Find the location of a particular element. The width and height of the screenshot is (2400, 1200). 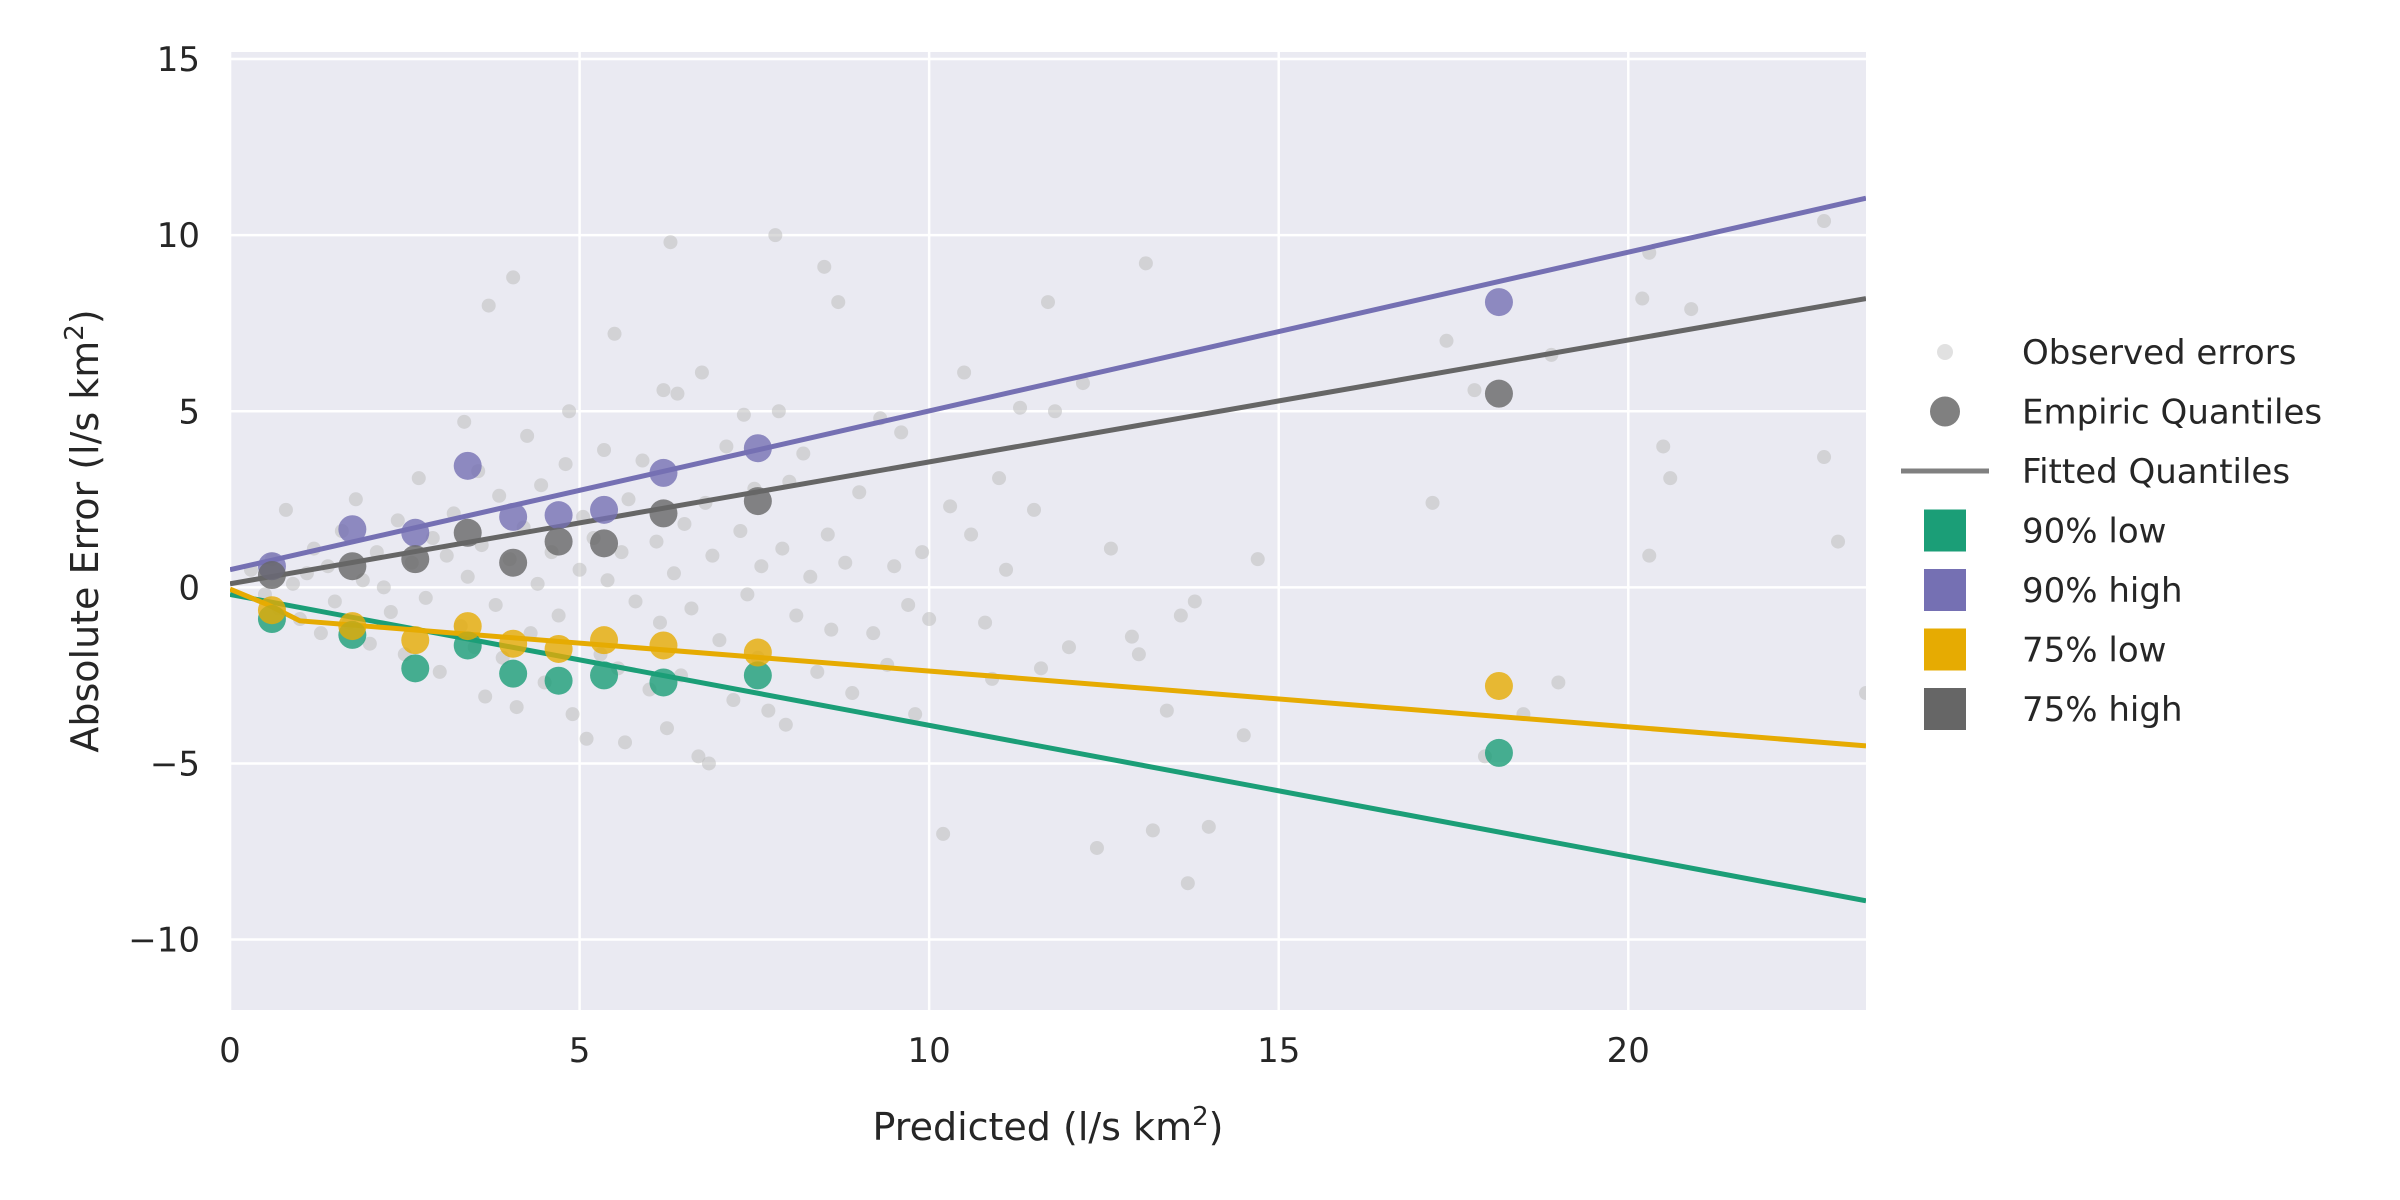

x-tick-label: 0 is located at coordinates (230, 1051).